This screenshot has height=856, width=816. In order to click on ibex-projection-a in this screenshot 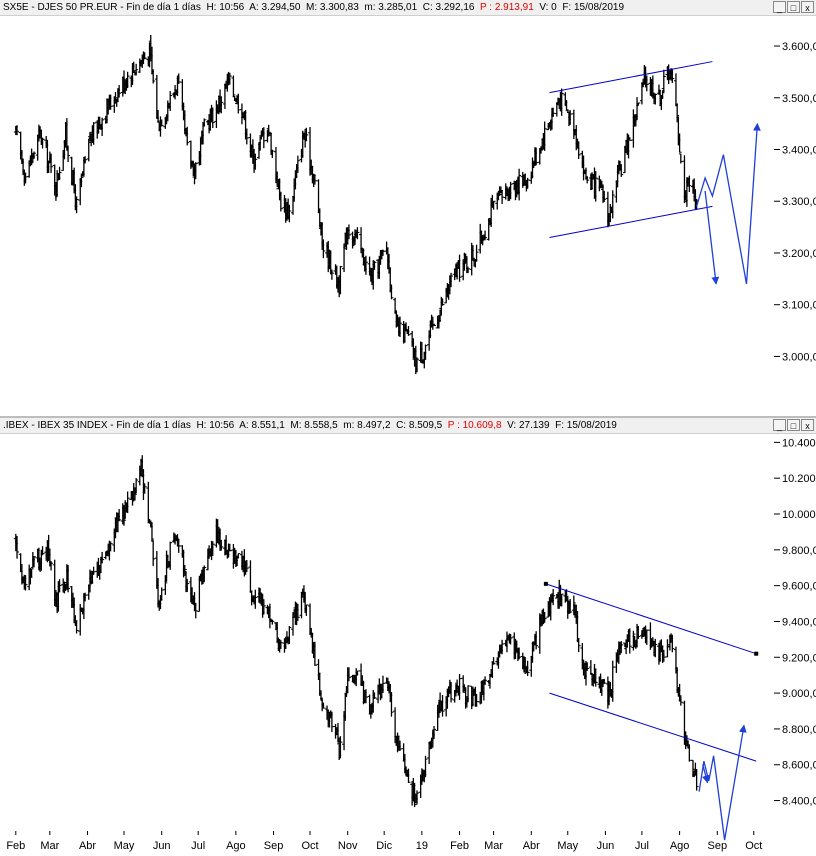, I will do `click(721, 782)`.